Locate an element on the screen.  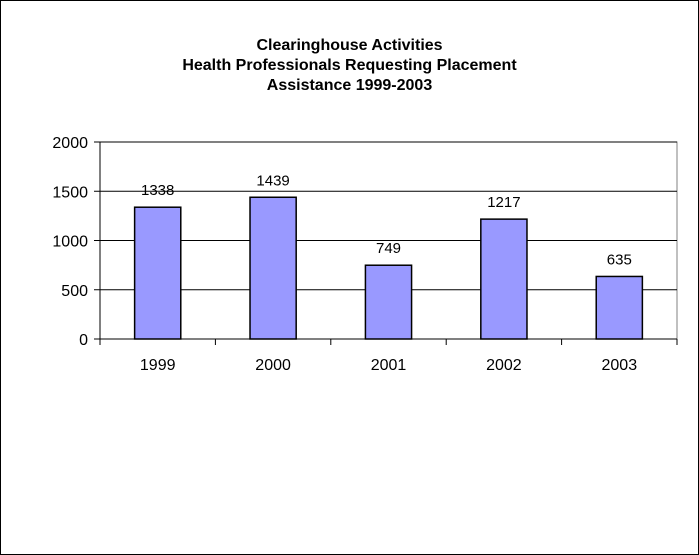
data-label-2003: 635 is located at coordinates (619, 259).